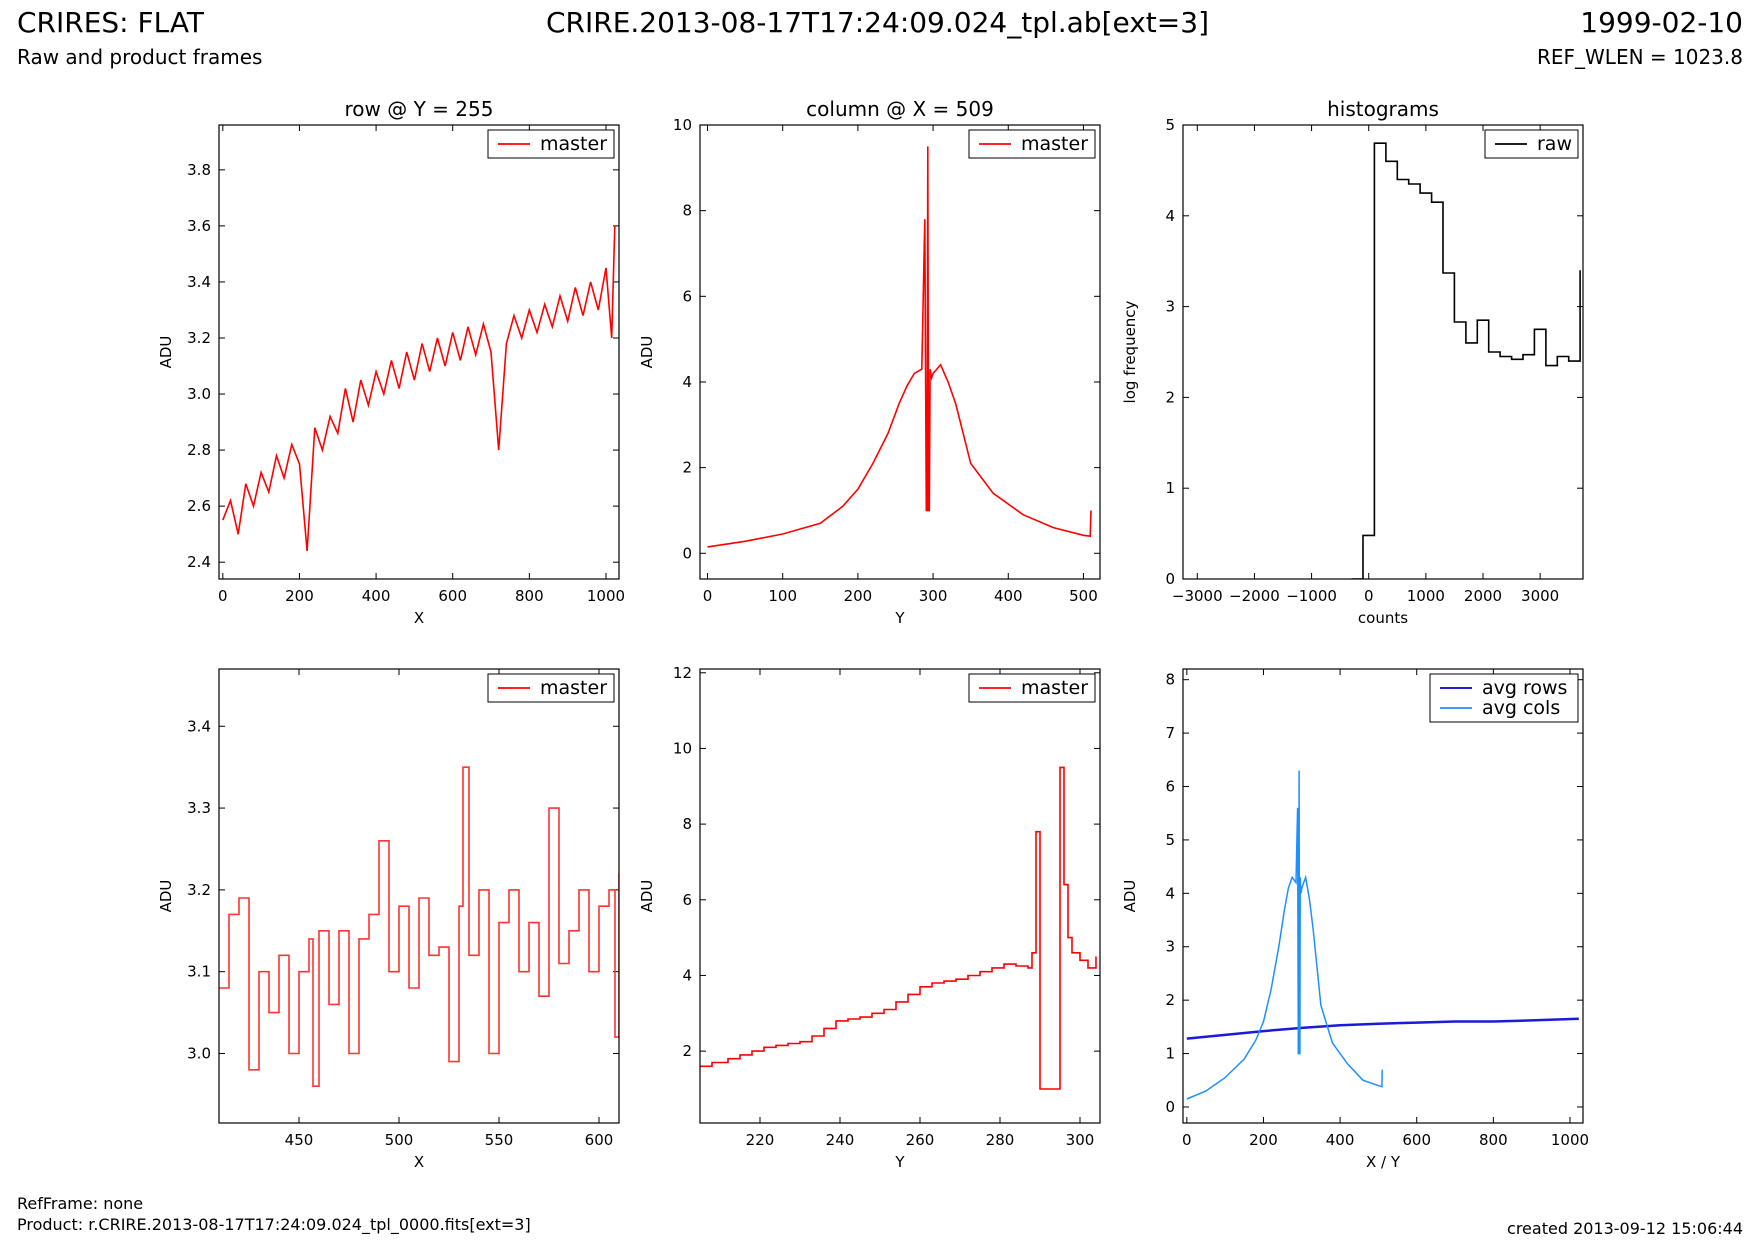 This screenshot has height=1245, width=1755. I want to click on x-tick-label: 240, so click(840, 1140).